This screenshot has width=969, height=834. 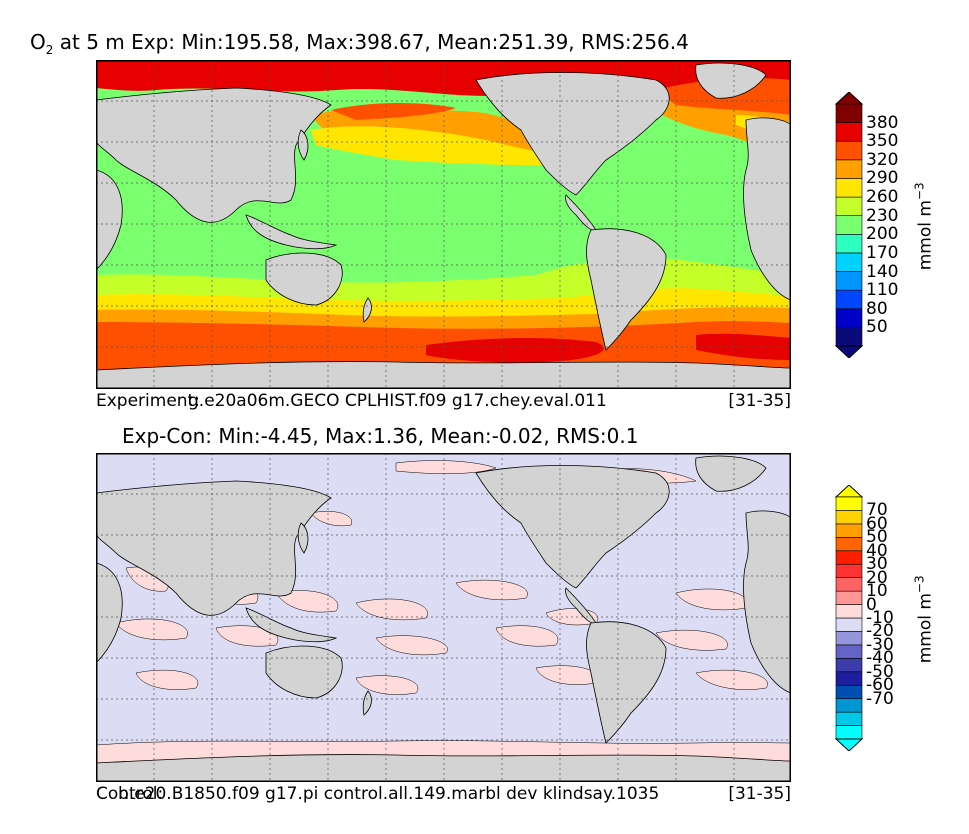 I want to click on top-colorbar, so click(x=849, y=225).